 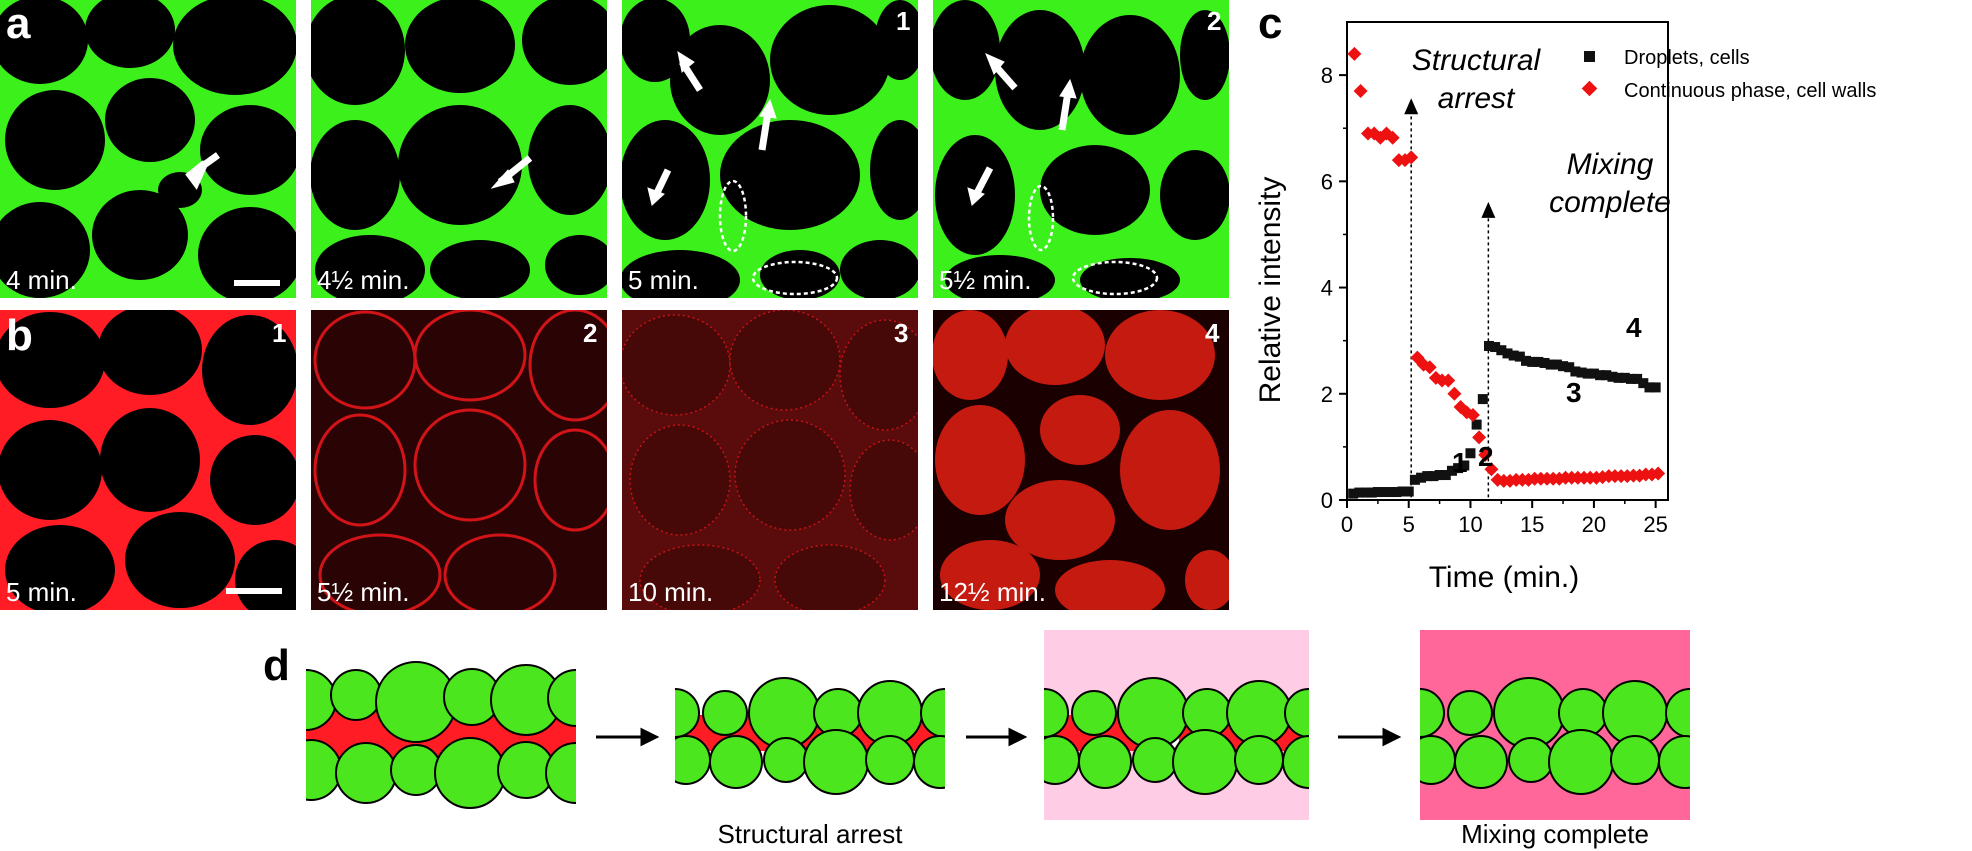 I want to click on y-tick-label: 2, so click(x=1327, y=394).